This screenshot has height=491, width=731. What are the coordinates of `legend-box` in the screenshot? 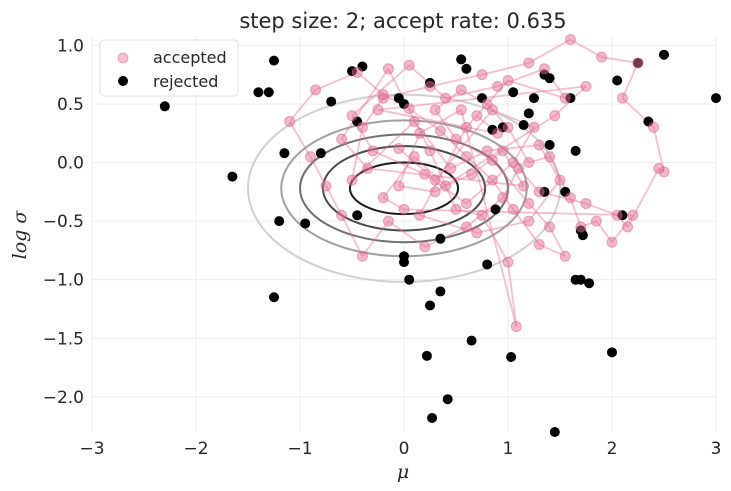 It's located at (169, 68).